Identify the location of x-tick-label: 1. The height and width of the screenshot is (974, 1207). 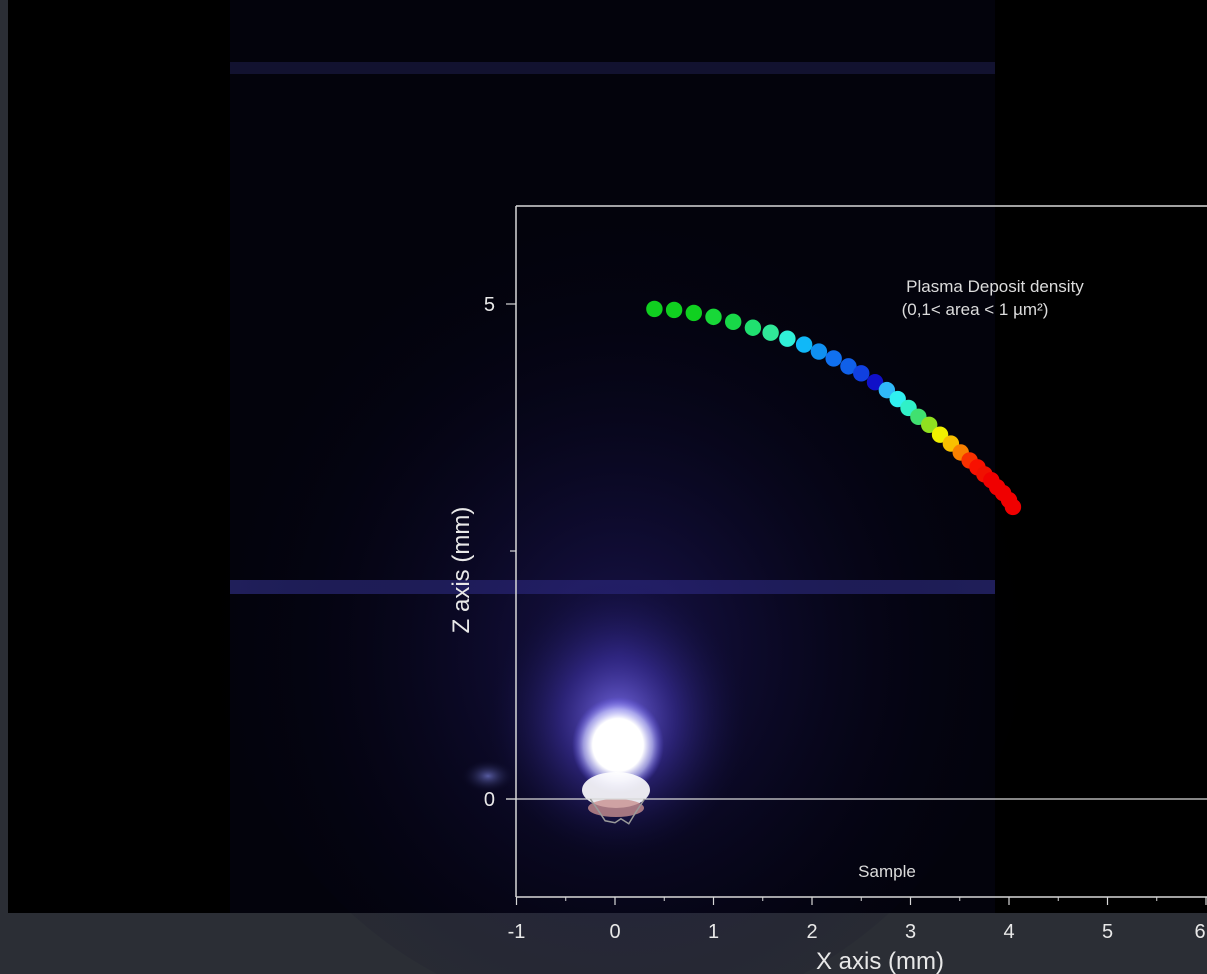
(713, 932).